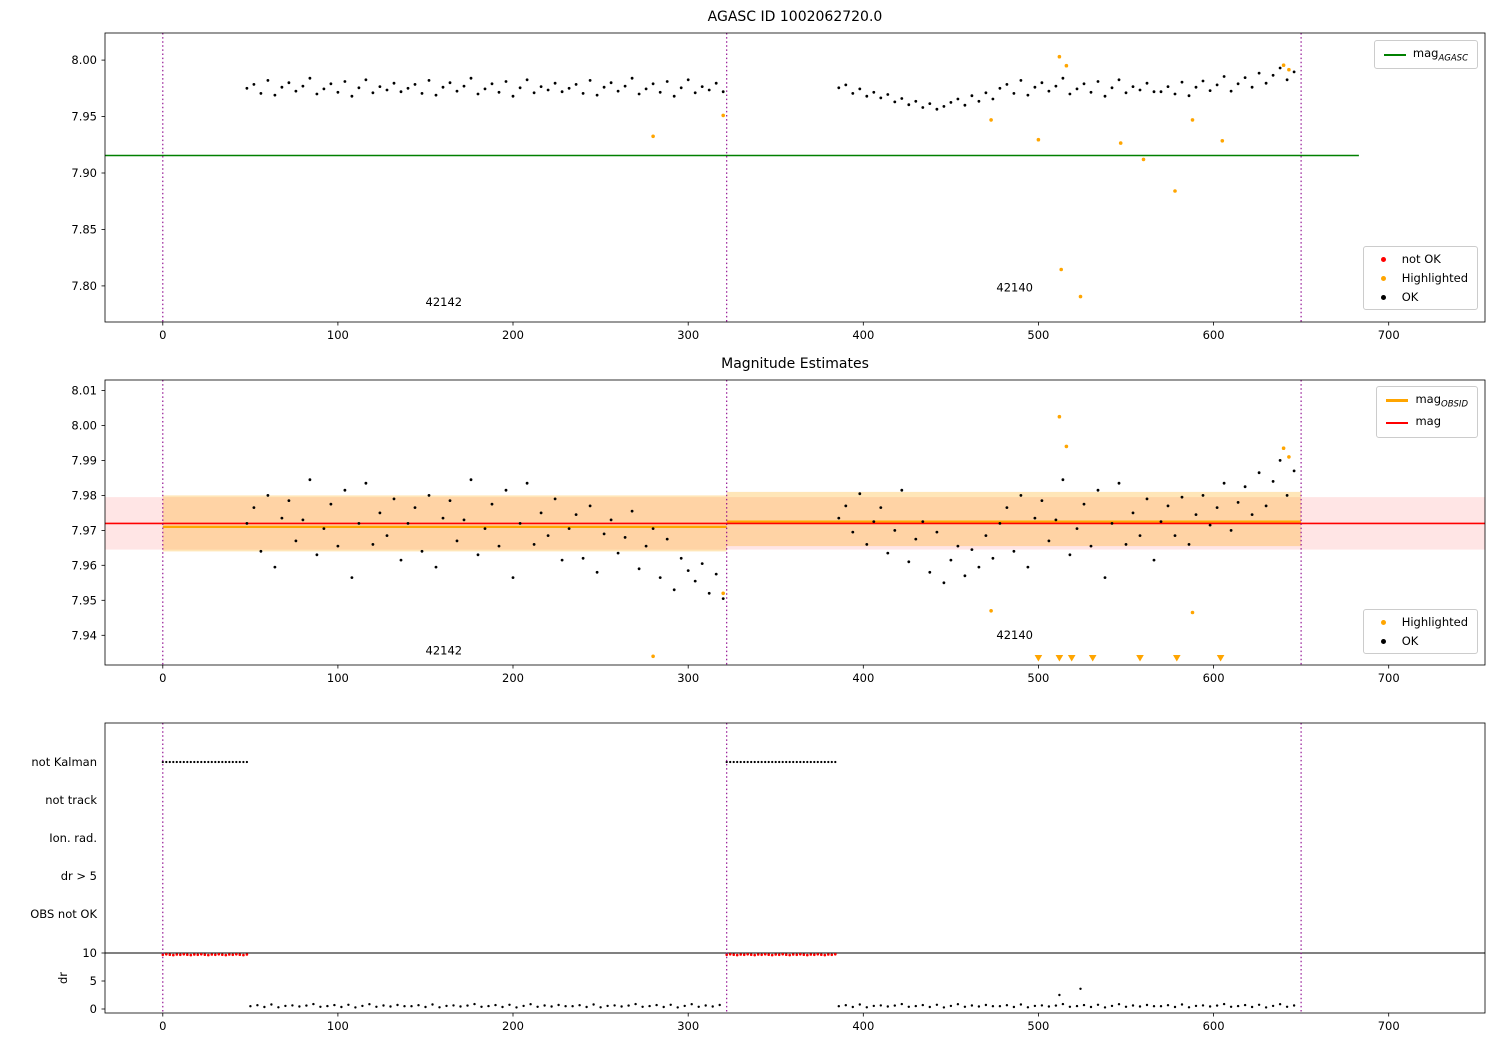  I want to click on legend-entry-mag-agasc: magAGASC, so click(1425, 55).